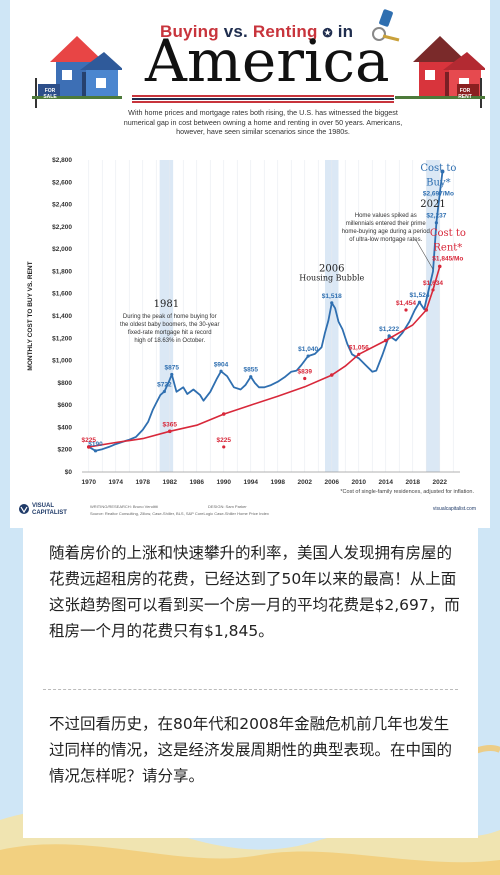 Image resolution: width=500 pixels, height=875 pixels. Describe the element at coordinates (169, 341) in the screenshot. I see `annotation-1981-text: high of 18.63% in October.` at that location.